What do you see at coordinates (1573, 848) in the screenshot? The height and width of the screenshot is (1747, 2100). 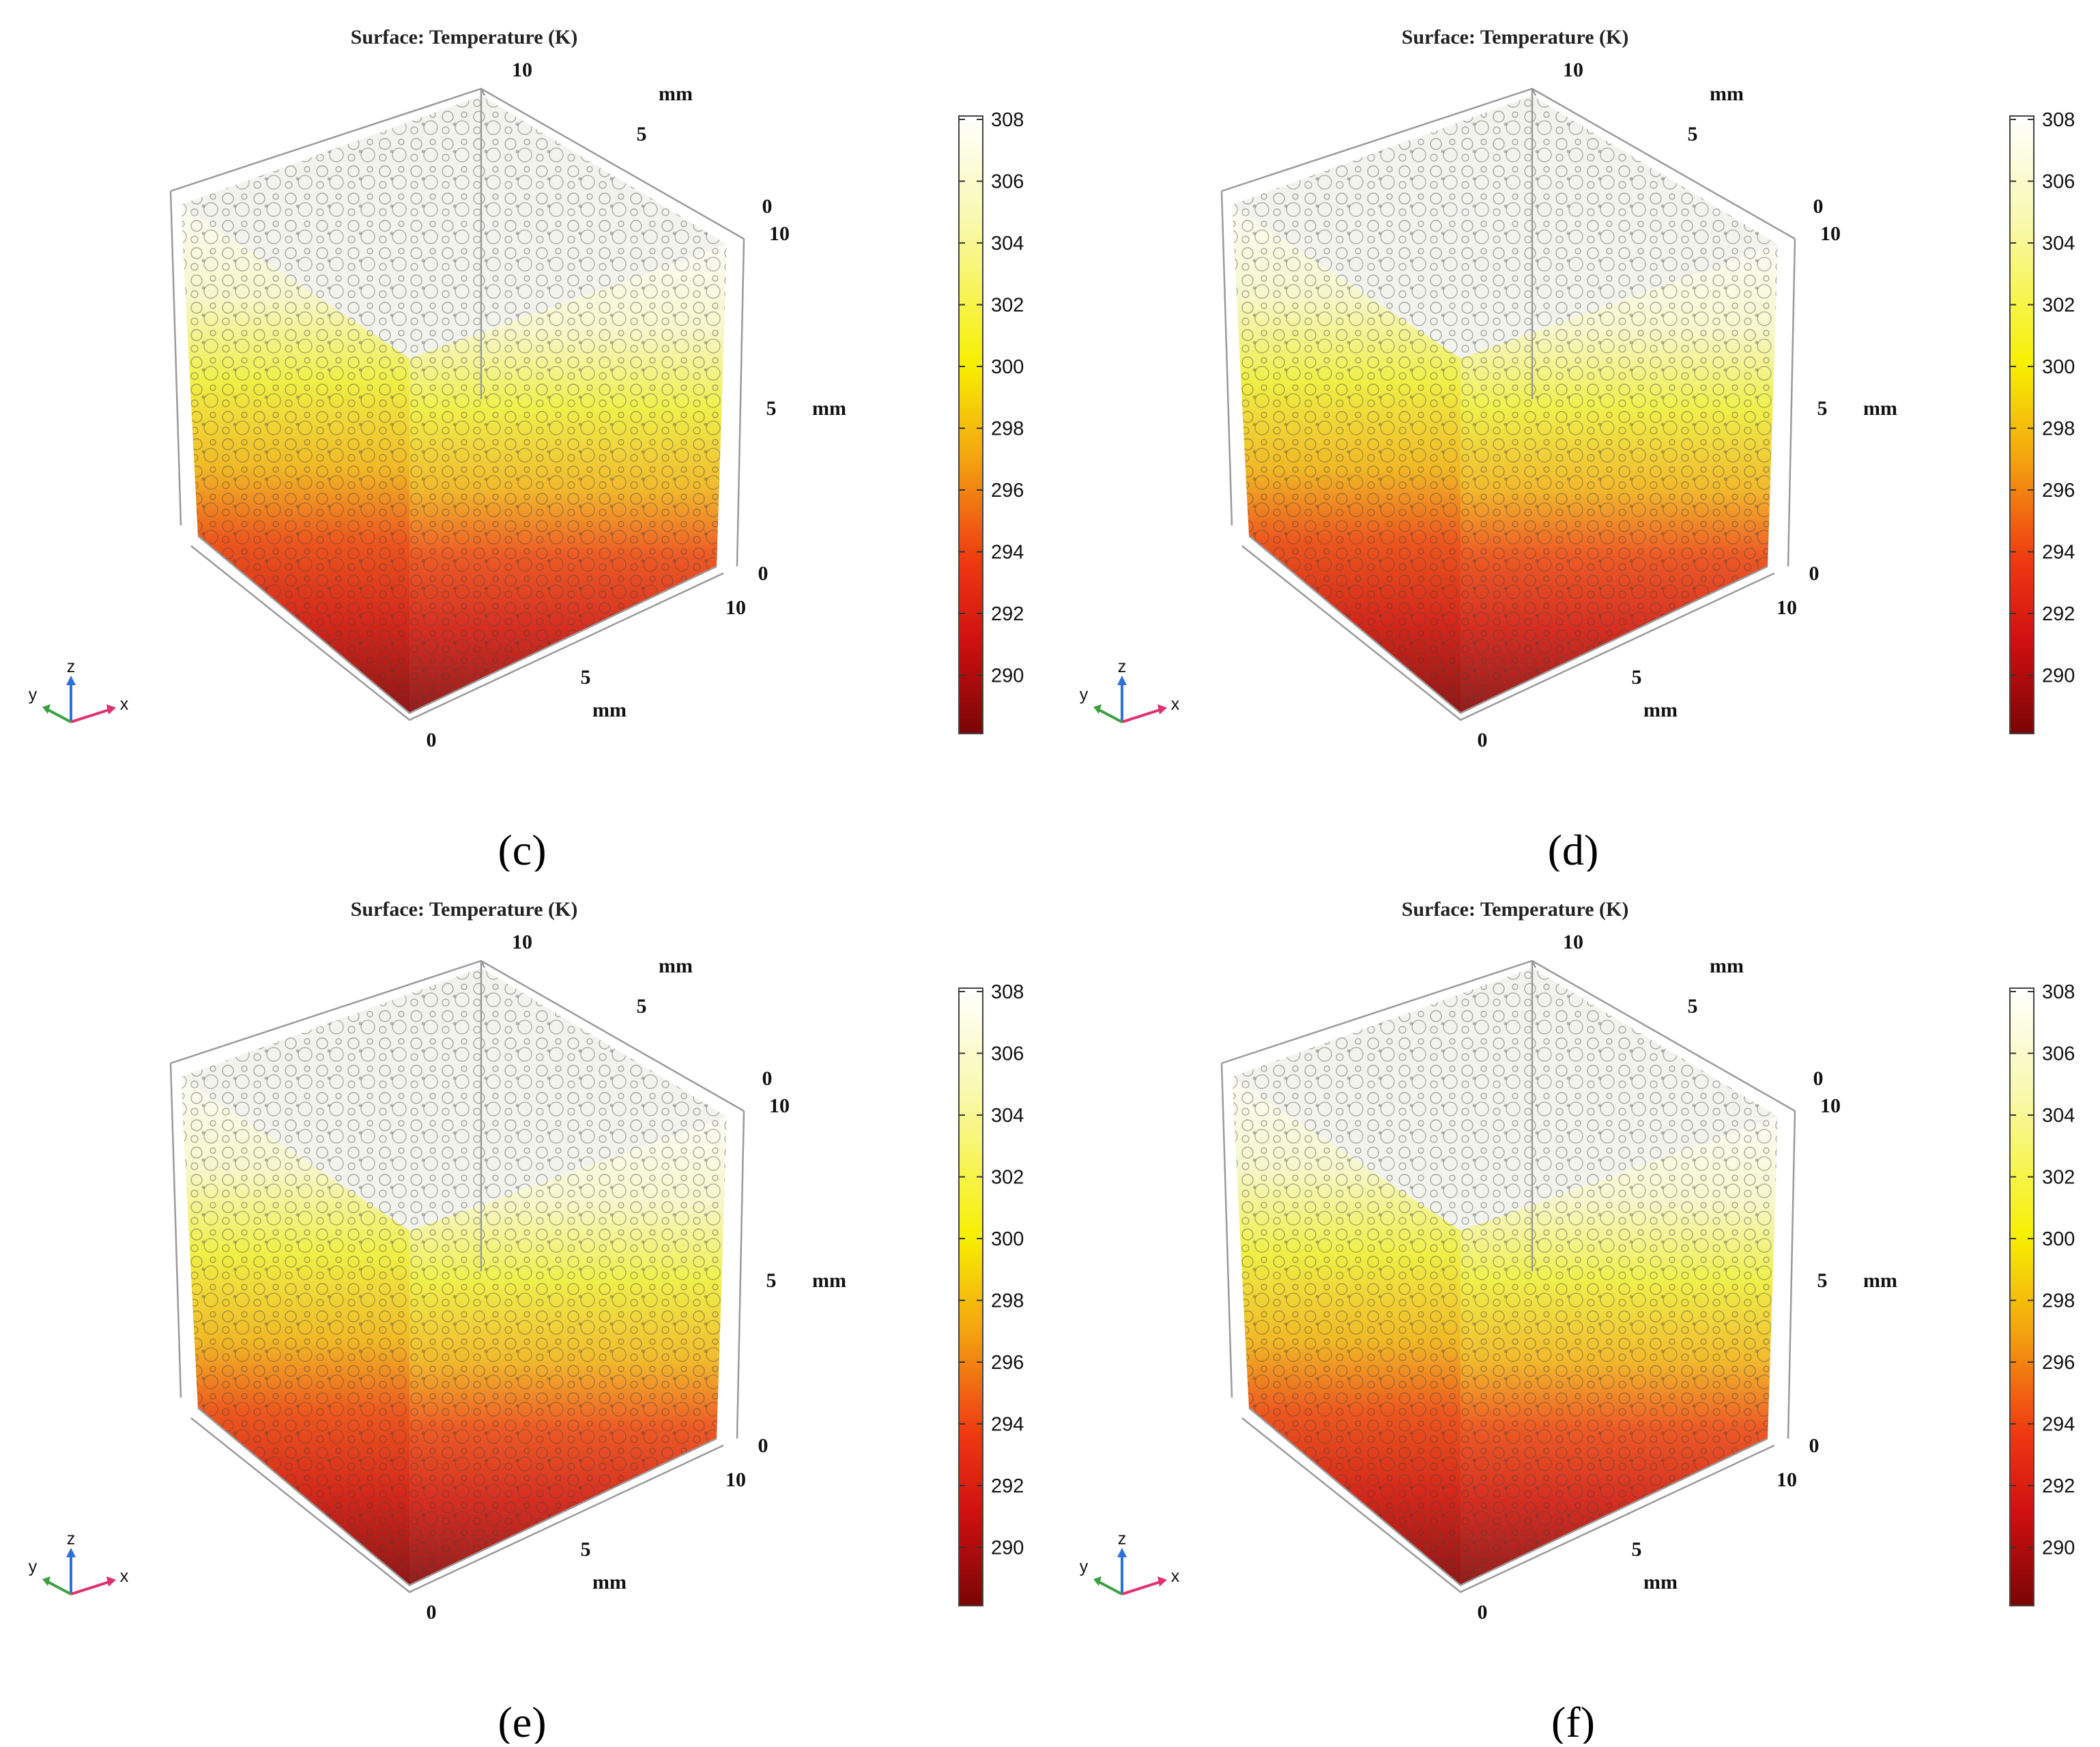 I see `panel-caption: (d)` at bounding box center [1573, 848].